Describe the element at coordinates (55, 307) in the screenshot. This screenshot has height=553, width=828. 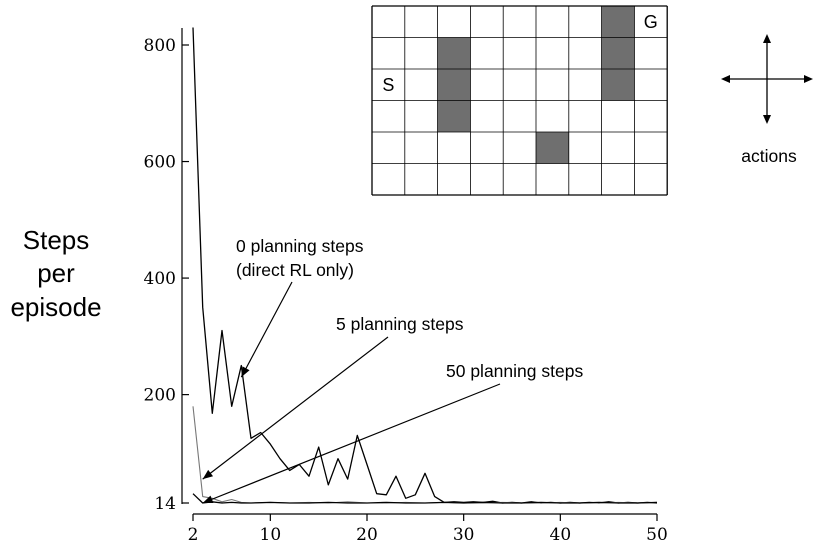
I see `y-axis-label-line-3: episode` at that location.